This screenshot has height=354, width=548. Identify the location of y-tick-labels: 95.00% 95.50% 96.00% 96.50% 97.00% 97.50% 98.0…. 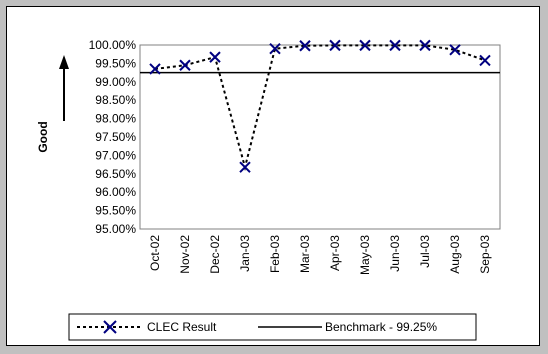
(113, 137).